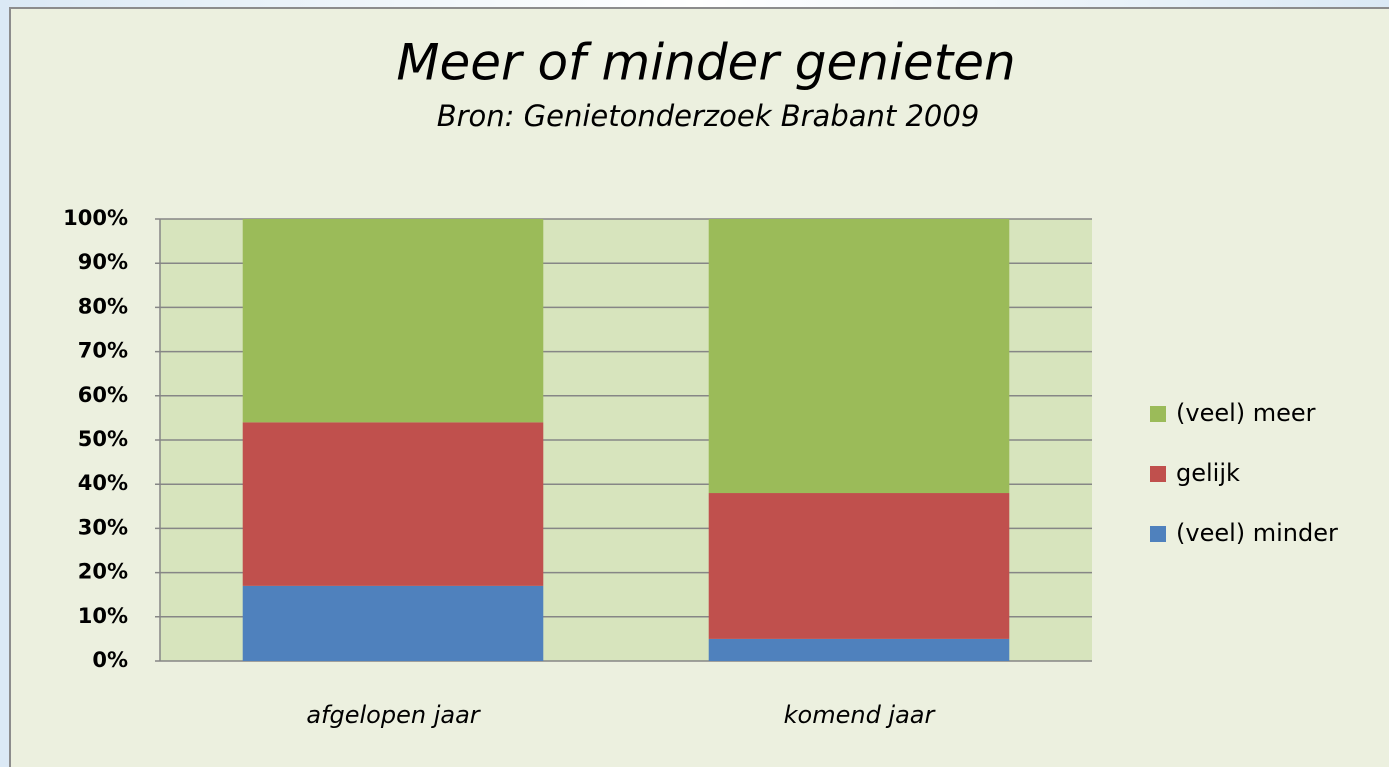 The width and height of the screenshot is (1389, 767). I want to click on chart-subtitle: Bron: Genietonderzoek Brabant 2009, so click(708, 116).